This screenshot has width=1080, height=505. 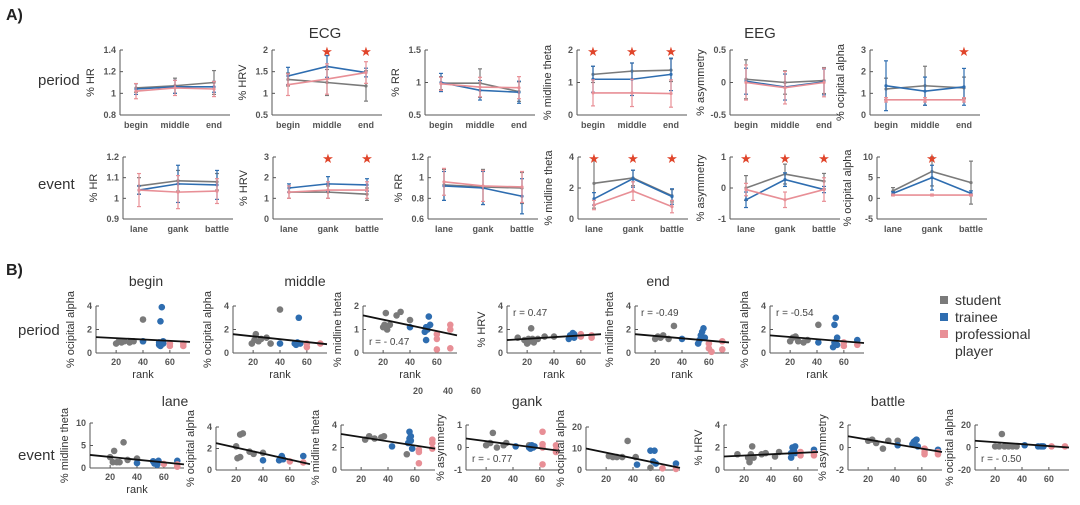 What do you see at coordinates (944, 334) in the screenshot?
I see `legend-swatch-professional` at bounding box center [944, 334].